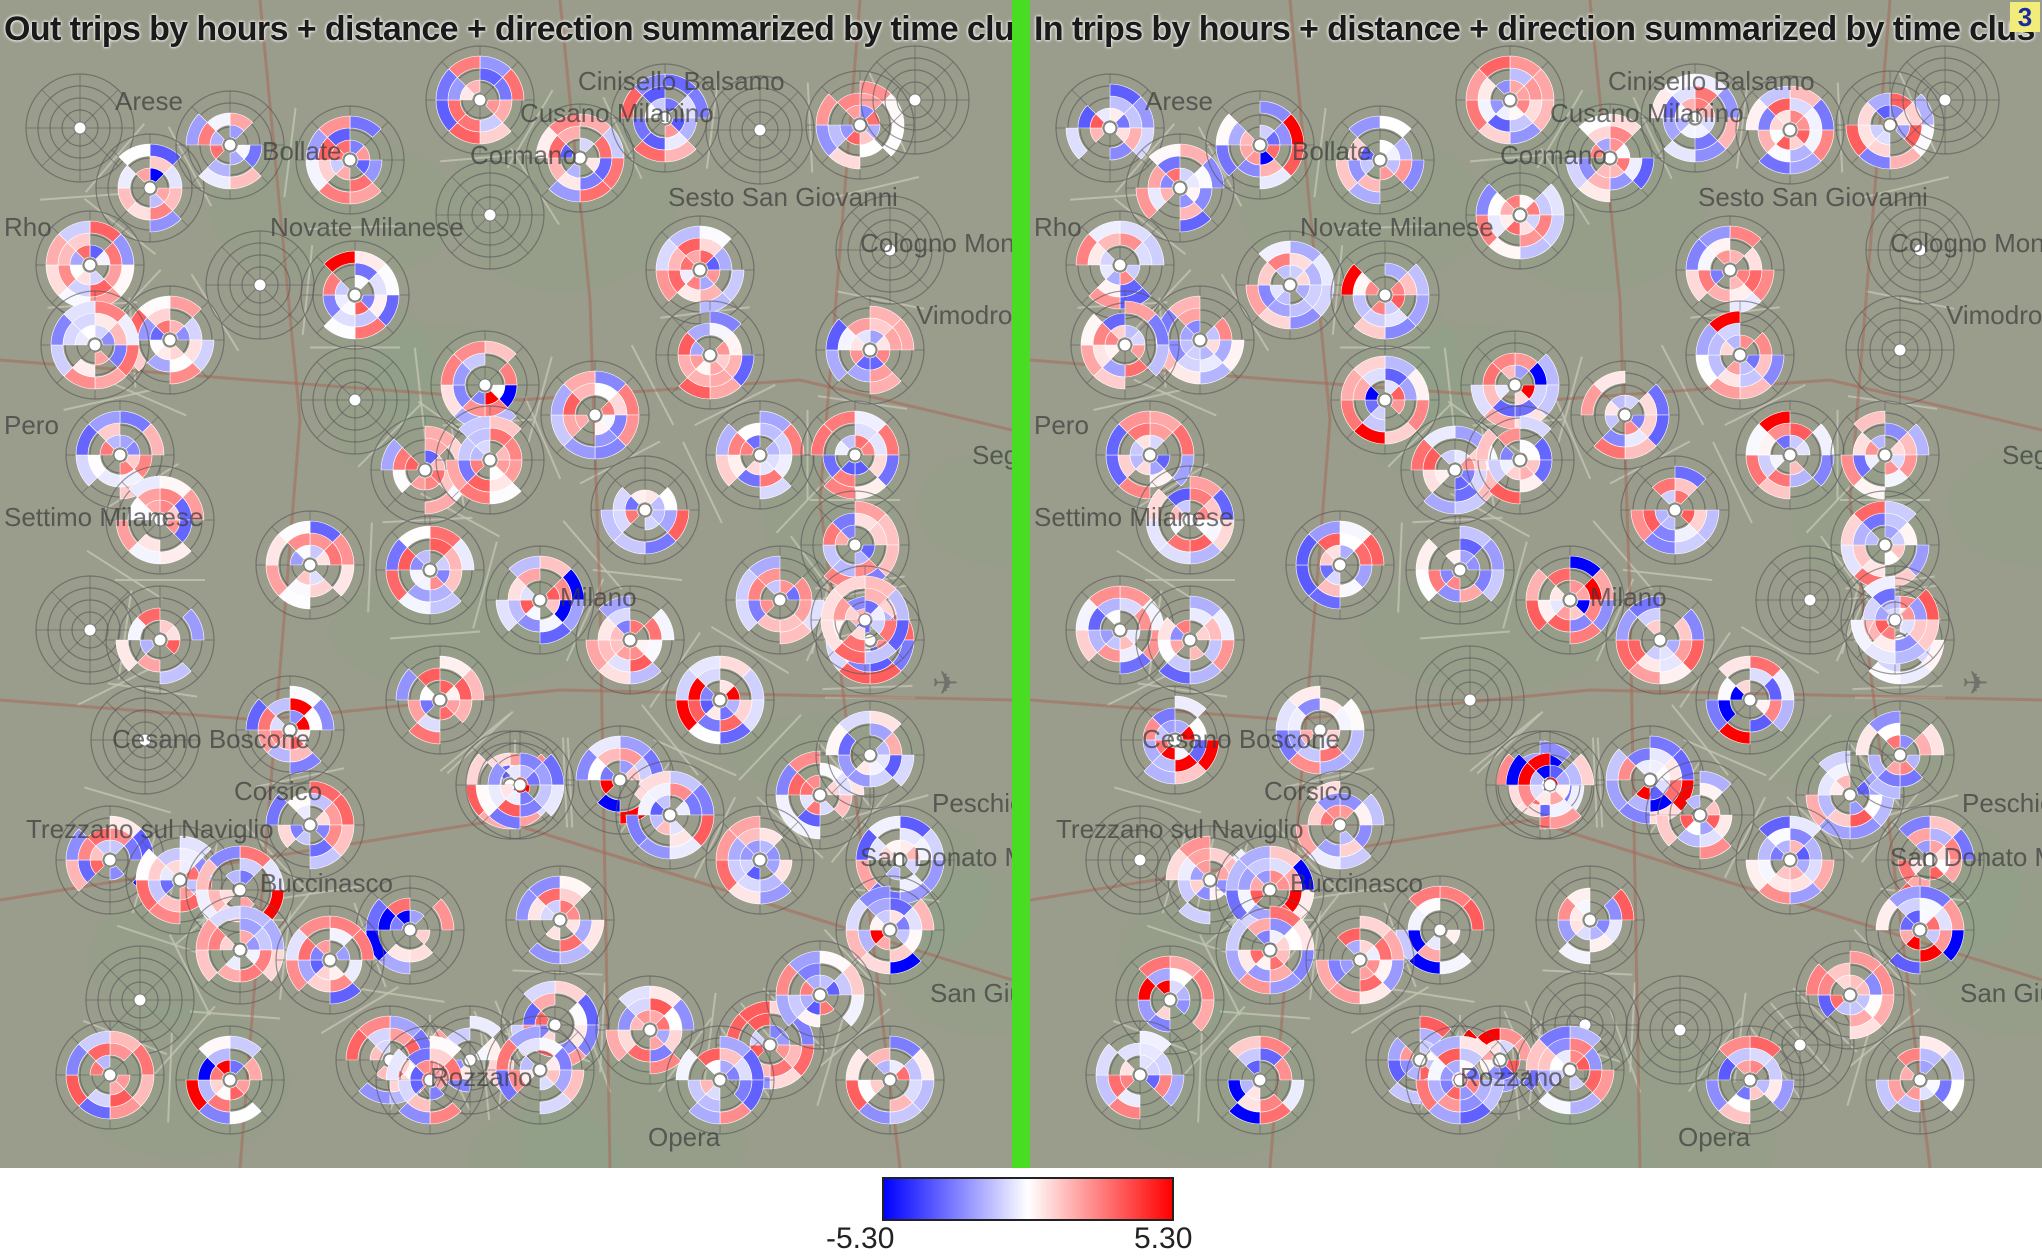 The width and height of the screenshot is (2042, 1258). Describe the element at coordinates (1021, 584) in the screenshot. I see `panel-divider` at that location.